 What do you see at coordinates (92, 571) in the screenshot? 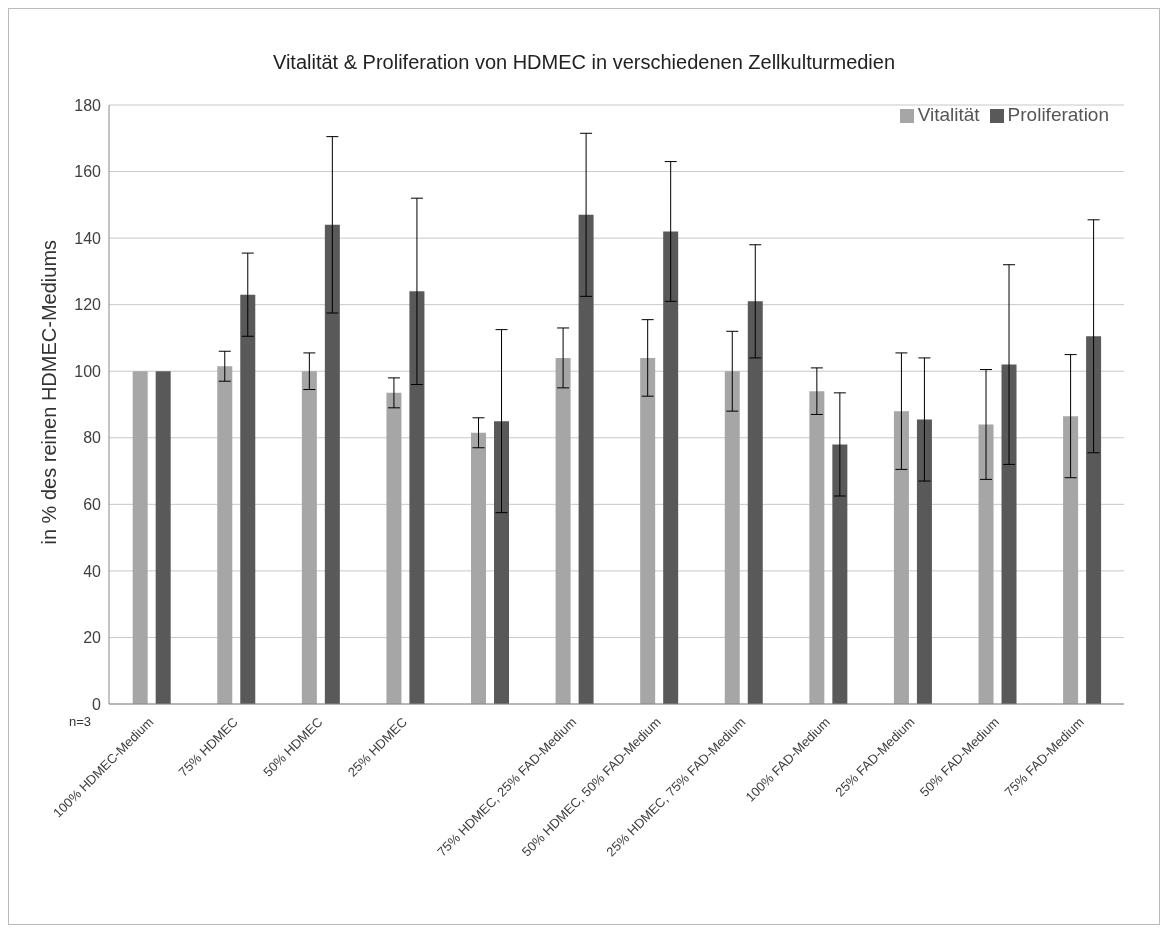
I see `y-tick-label: 40` at bounding box center [92, 571].